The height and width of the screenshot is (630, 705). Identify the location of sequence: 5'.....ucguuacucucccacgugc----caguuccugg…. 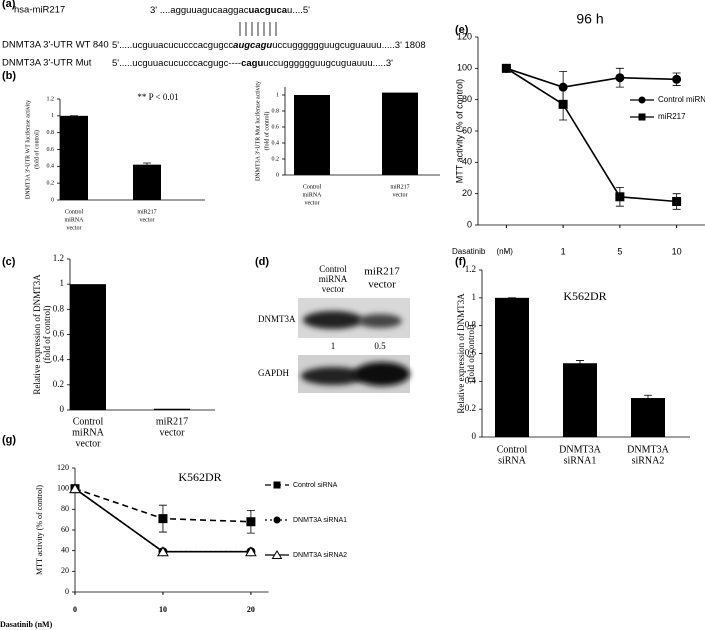
(252, 63).